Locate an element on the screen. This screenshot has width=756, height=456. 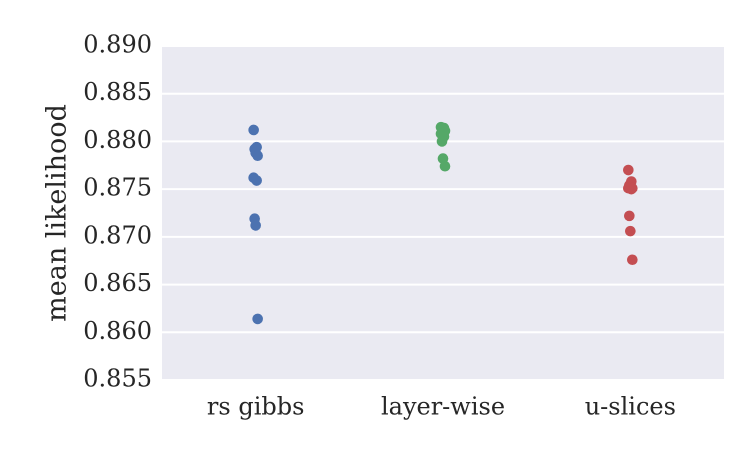
x-tick-labels: rs gibbs layer-wise u-slices is located at coordinates (441, 407).